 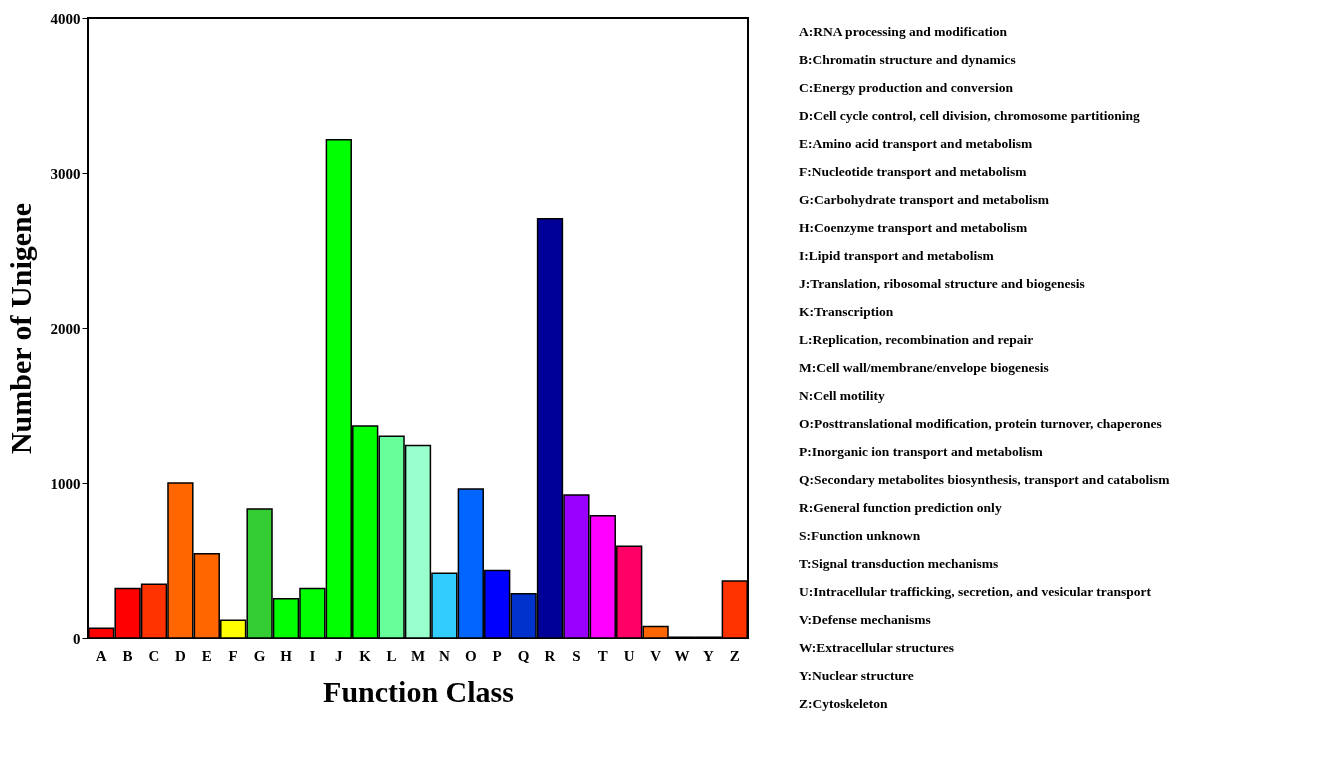 I want to click on text: O:Posttranslational modification, protein turnover, chaperones, so click(x=980, y=423).